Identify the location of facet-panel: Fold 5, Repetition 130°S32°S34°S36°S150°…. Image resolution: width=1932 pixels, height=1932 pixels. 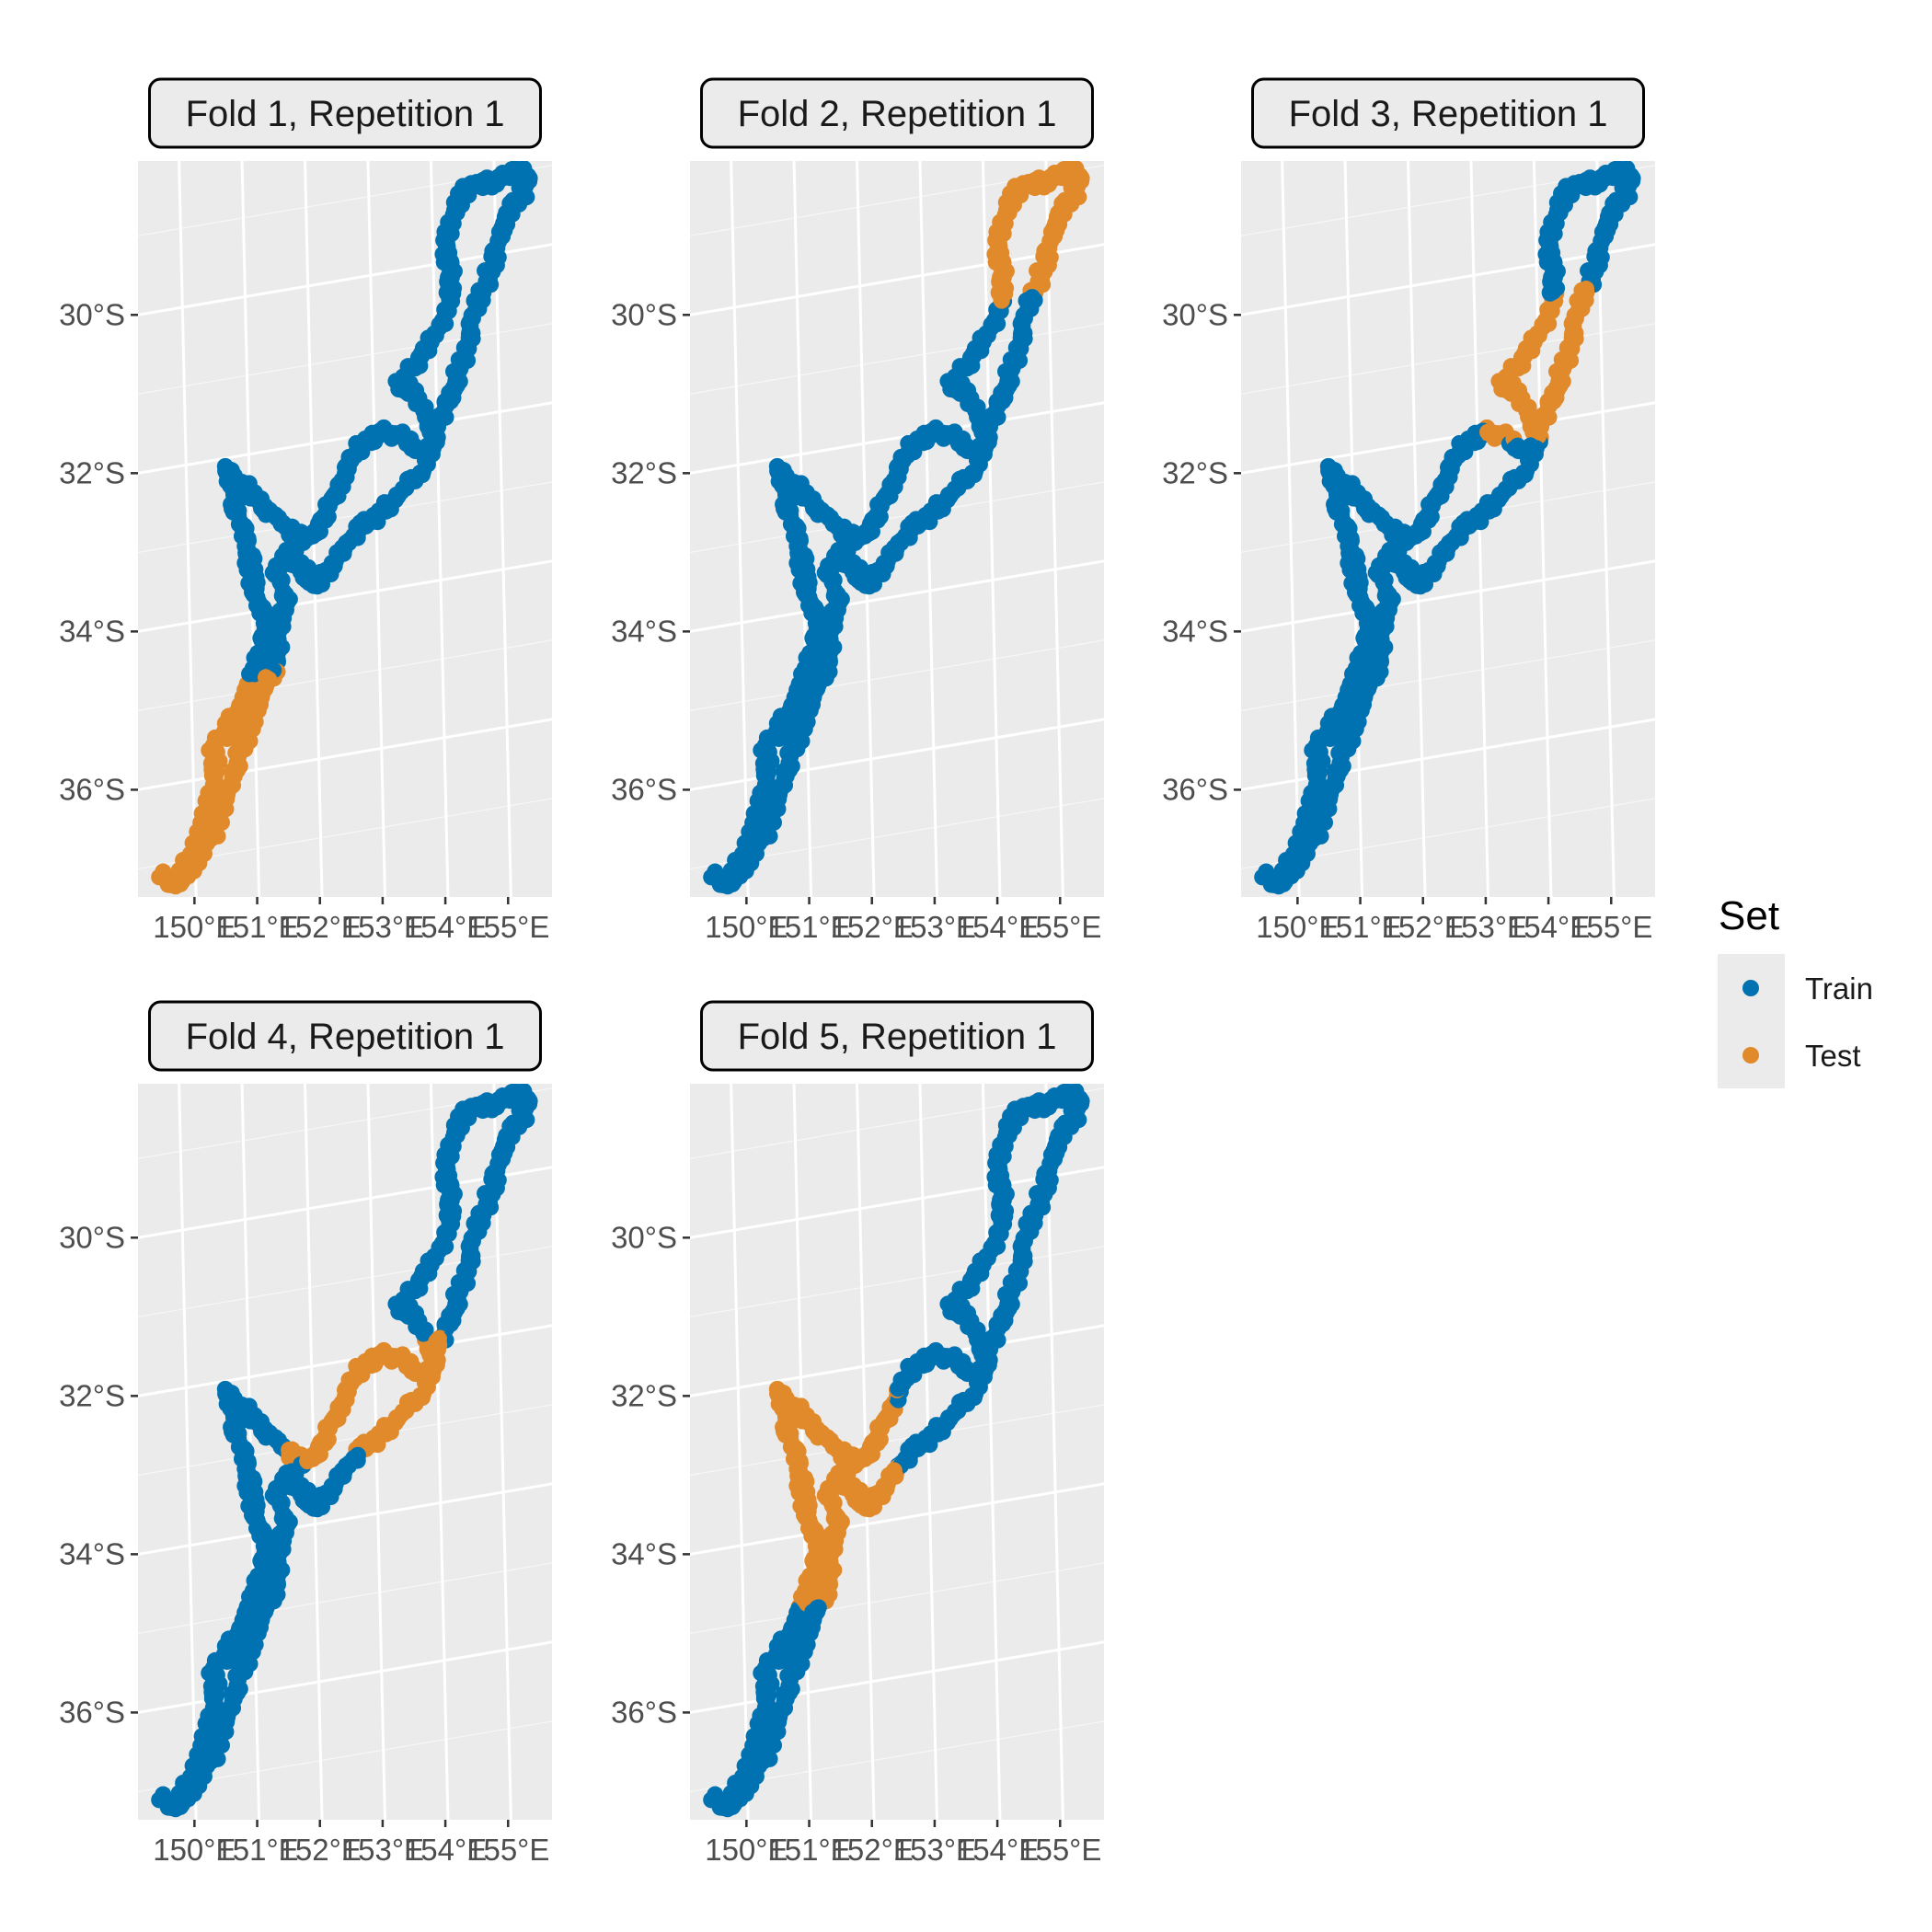
(857, 1433).